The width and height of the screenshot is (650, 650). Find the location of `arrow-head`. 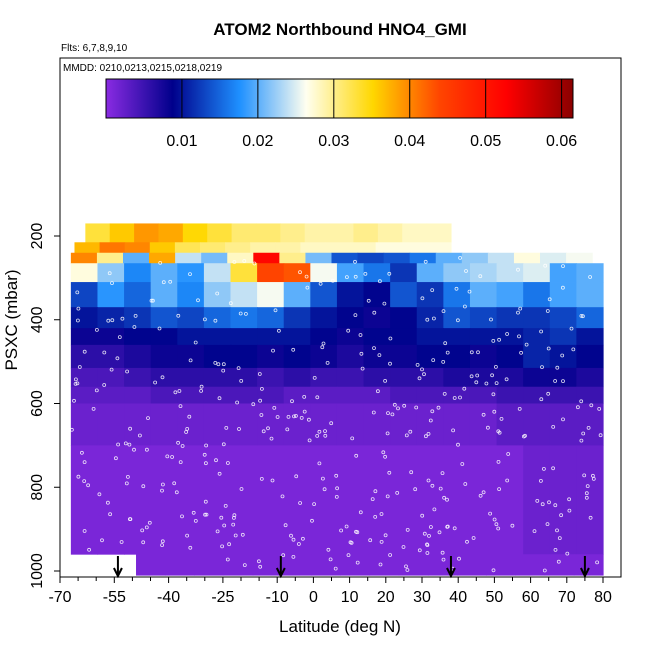

arrow-head is located at coordinates (585, 573).